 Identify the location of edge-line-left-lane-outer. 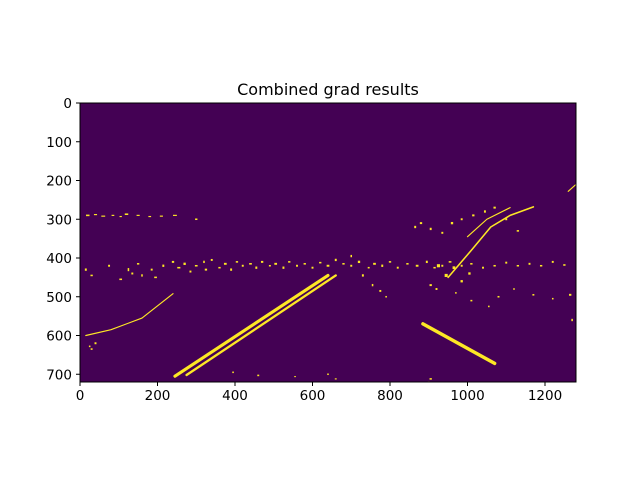
(251, 325).